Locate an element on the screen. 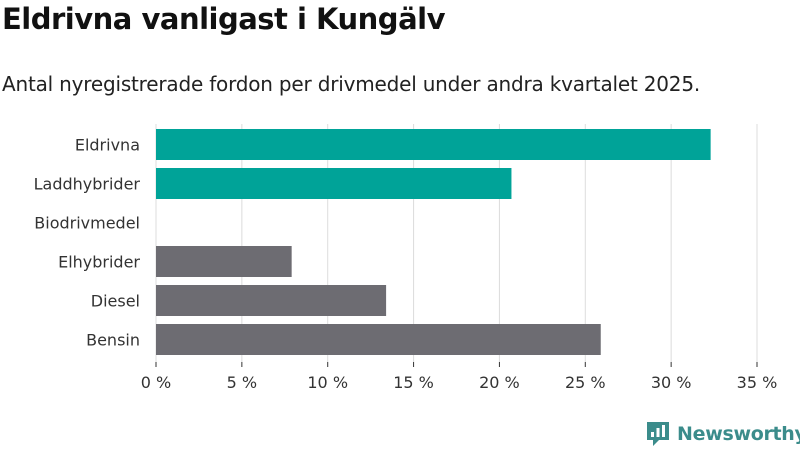  x-axis-tick-labels: 0 % 5 % 10 % 15 % 20 % 25 % 30 % 35 % is located at coordinates (459, 382).